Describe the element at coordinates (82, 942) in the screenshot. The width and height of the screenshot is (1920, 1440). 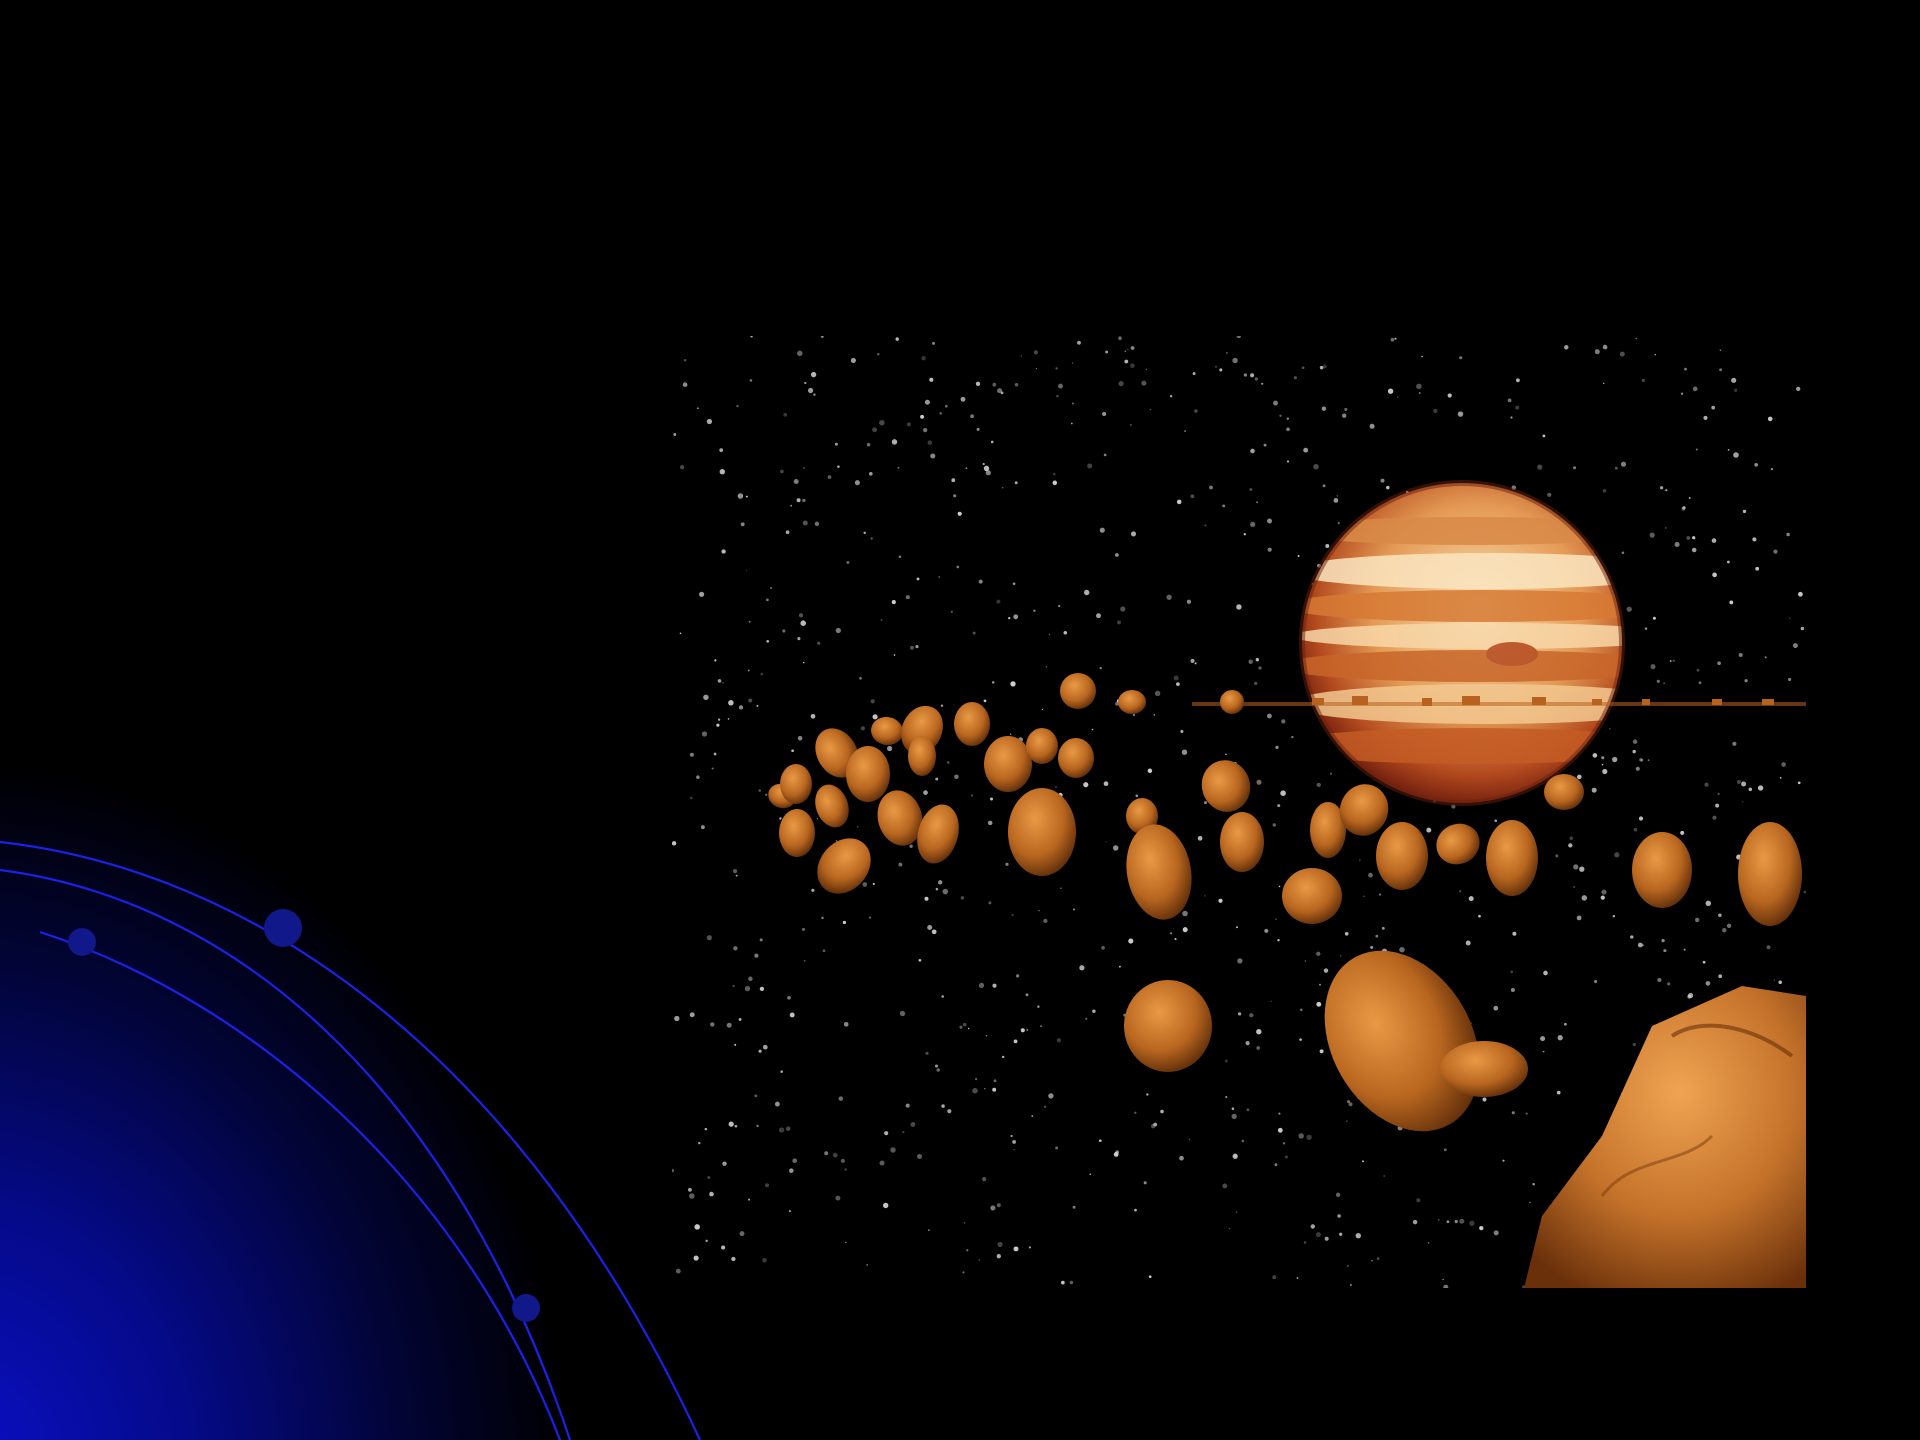
I see `orbit-node` at that location.